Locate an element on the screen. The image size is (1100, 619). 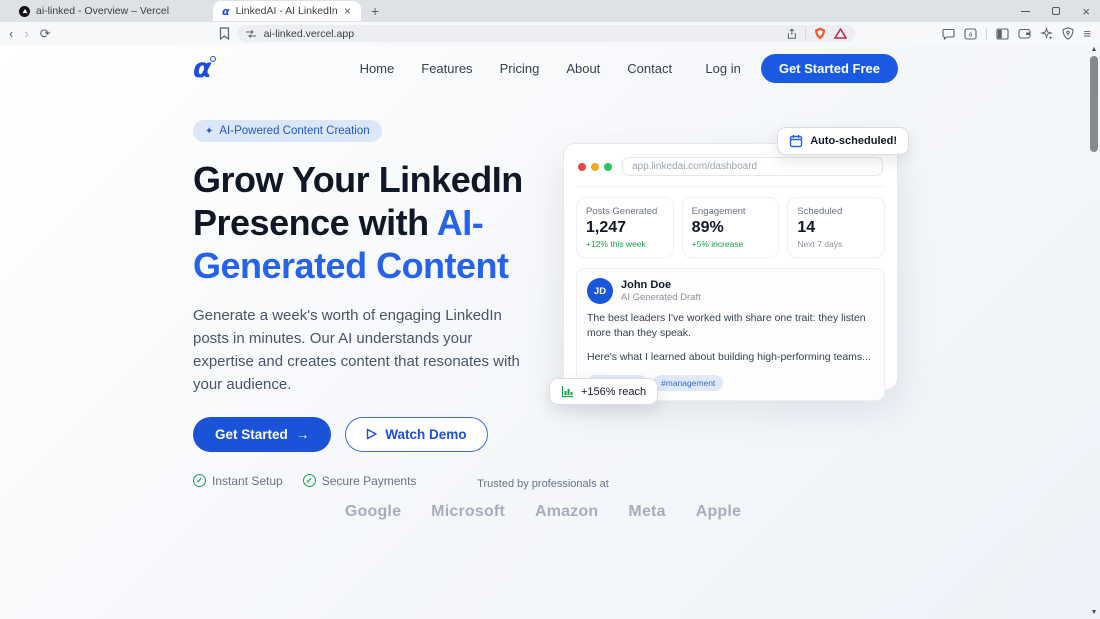
tab-linkedai: α LinkedAI - AI LinkedIn Content S × is located at coordinates (287, 11).